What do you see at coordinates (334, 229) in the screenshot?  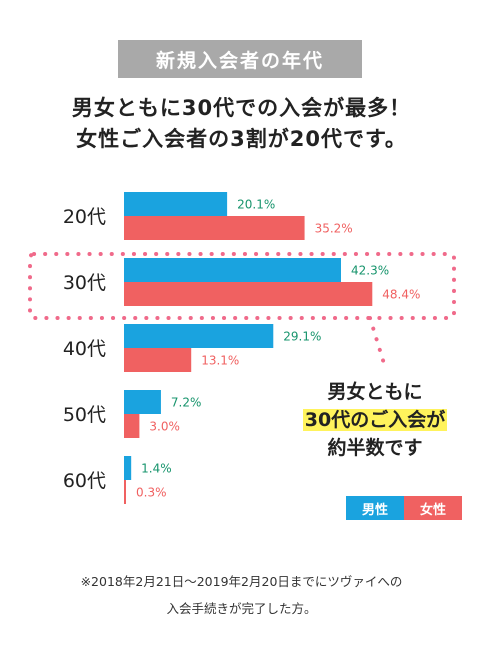 I see `female-value-label-20: 35.2%` at bounding box center [334, 229].